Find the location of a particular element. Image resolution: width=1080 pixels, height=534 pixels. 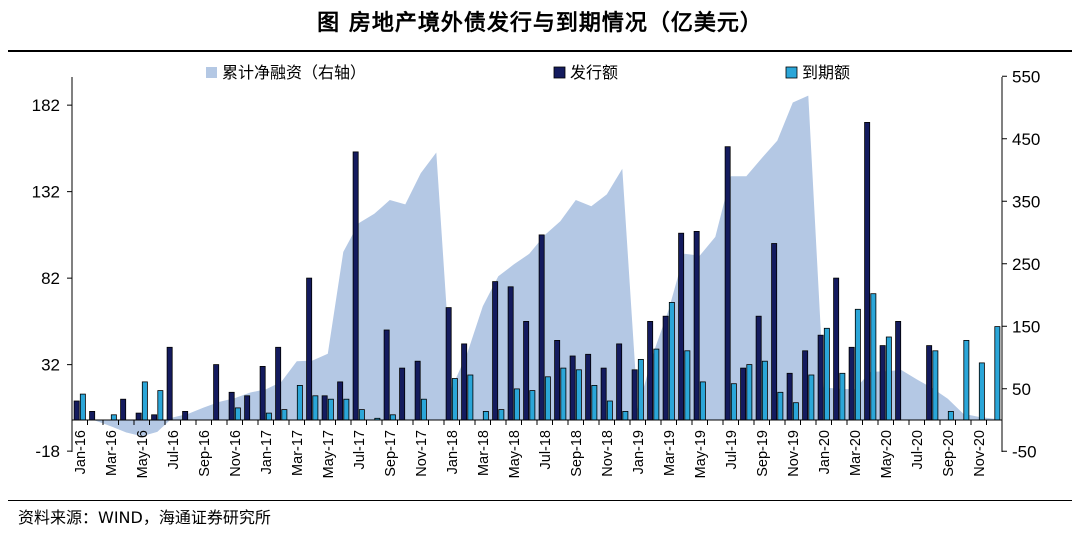

left-tick-label: -18 is located at coordinates (47, 451).